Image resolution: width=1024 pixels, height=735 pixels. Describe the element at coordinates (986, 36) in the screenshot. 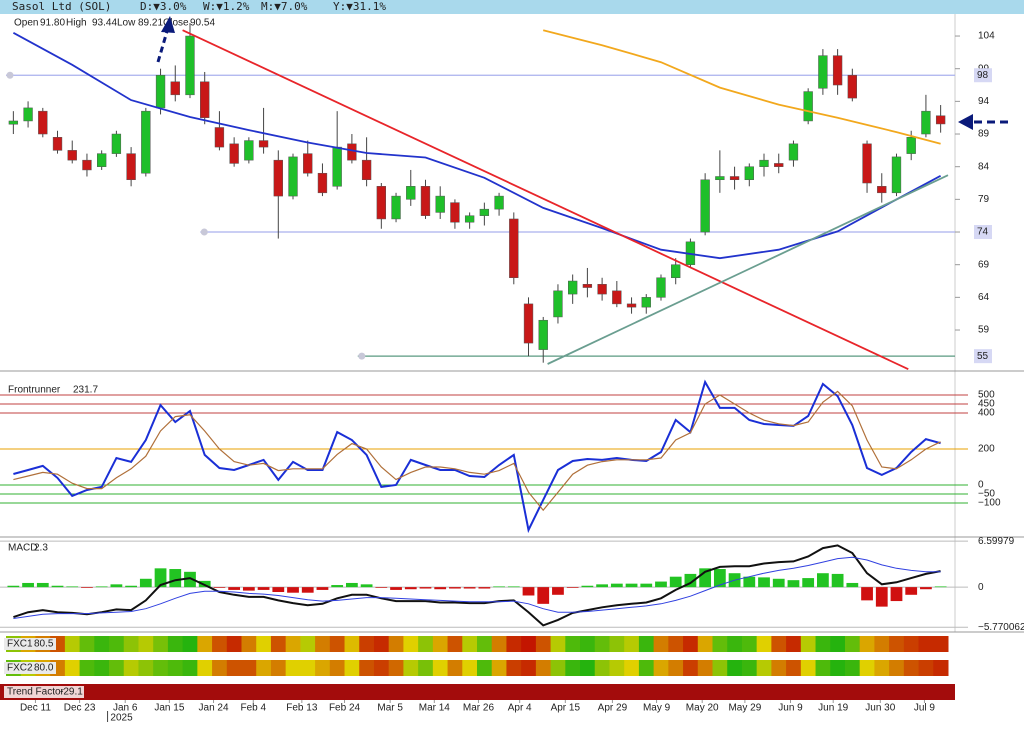

I see `y-tick-label: 104` at that location.